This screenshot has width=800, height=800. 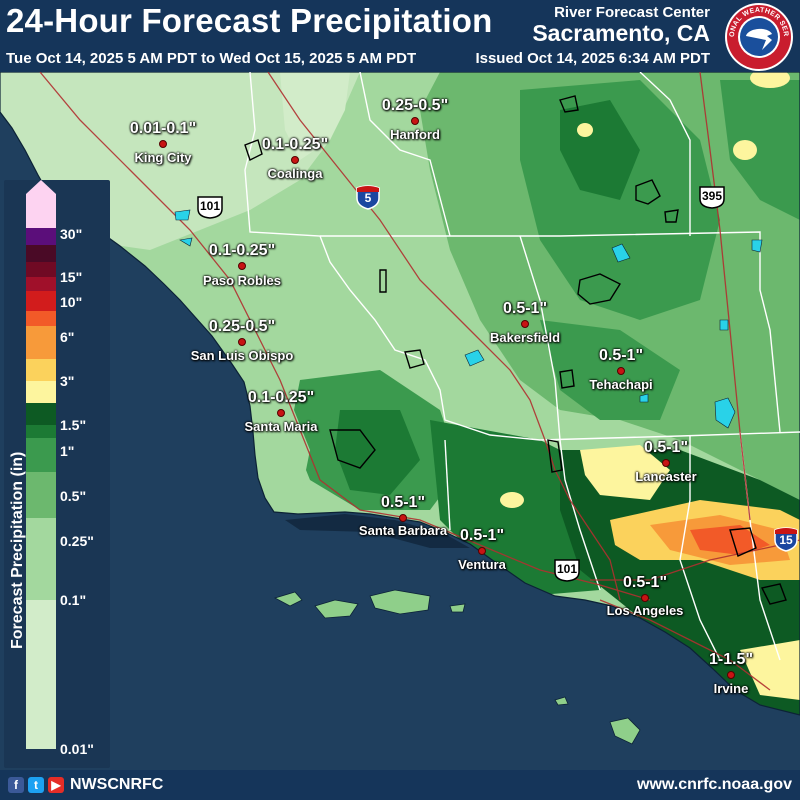 I want to click on city-label: King City, so click(x=163, y=157).